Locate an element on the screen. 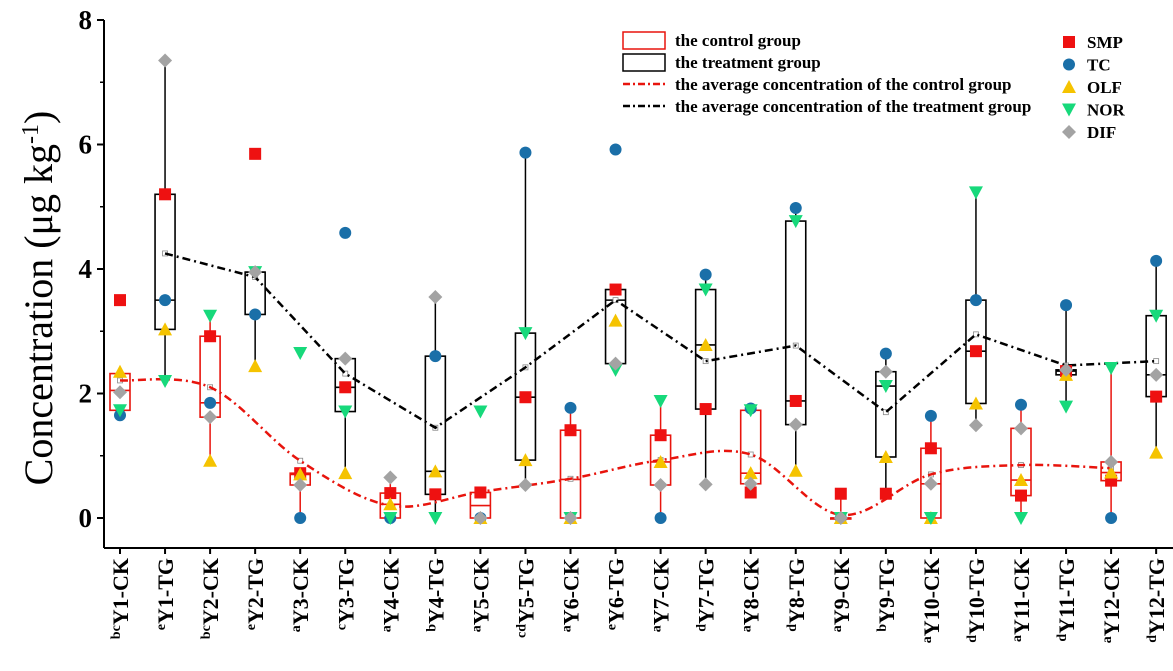 This screenshot has width=1173, height=671. x-tick-label-text: Y5-CK is located at coordinates (480, 591).